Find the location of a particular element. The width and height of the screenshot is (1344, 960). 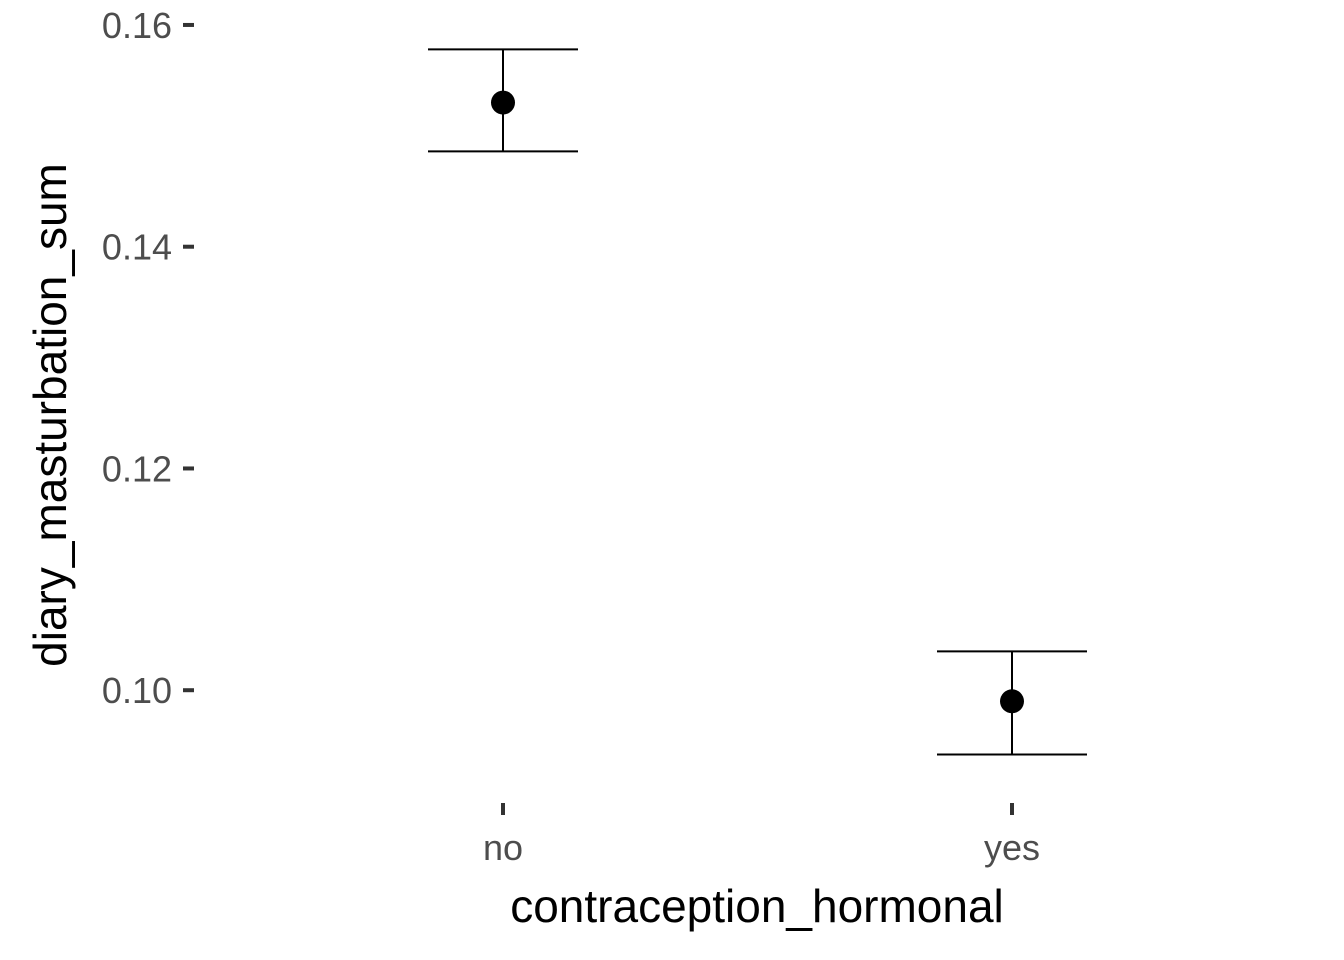

y-tick-label: 0.14 is located at coordinates (137, 247).